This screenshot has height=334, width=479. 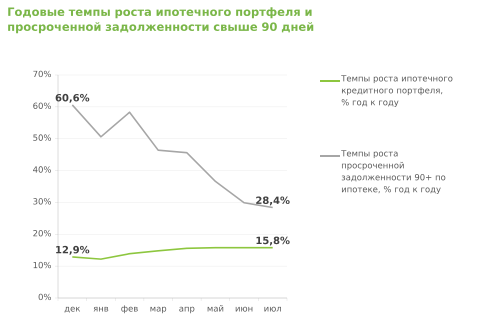 What do you see at coordinates (42, 137) in the screenshot?
I see `y-tick-label: 50%` at bounding box center [42, 137].